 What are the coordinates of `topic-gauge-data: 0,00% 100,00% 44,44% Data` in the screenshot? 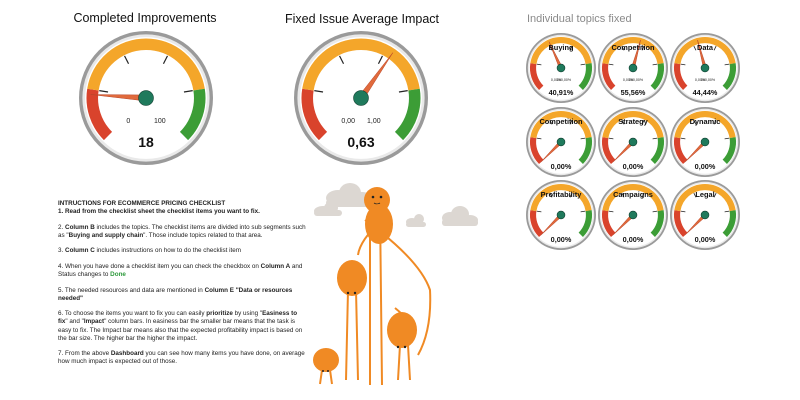 It's located at (705, 68).